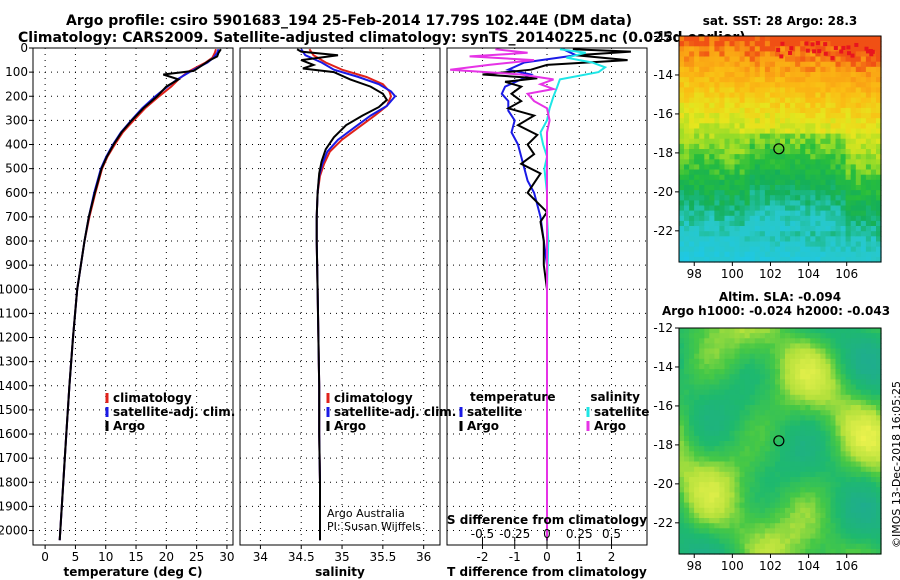  I want to click on x-tick-label: 30, so click(226, 557).